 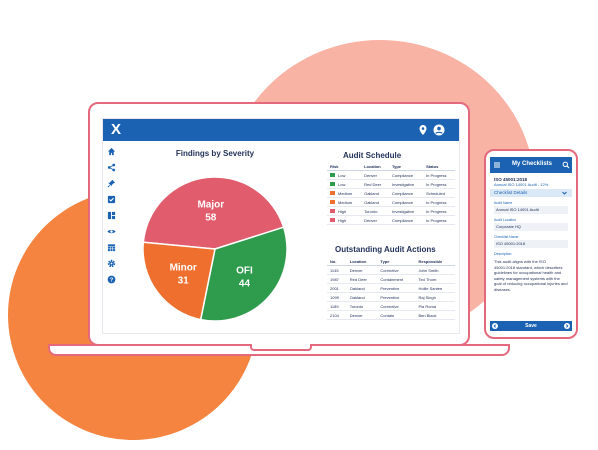 What do you see at coordinates (497, 165) in the screenshot?
I see `menu-icon` at bounding box center [497, 165].